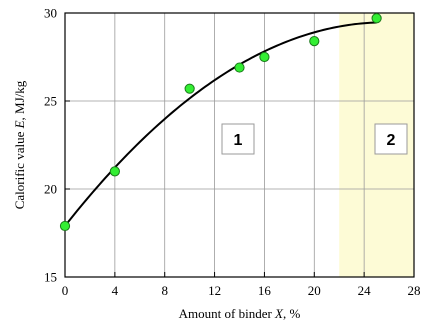 Image resolution: width=423 pixels, height=327 pixels. I want to click on y-tick-label: 25, so click(50, 101).